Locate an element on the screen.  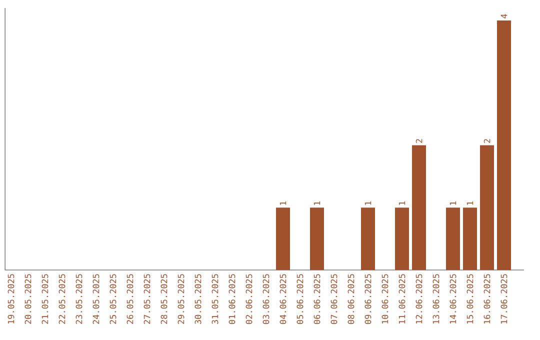
x-tick-label: 23.05.2025 is located at coordinates (79, 299).